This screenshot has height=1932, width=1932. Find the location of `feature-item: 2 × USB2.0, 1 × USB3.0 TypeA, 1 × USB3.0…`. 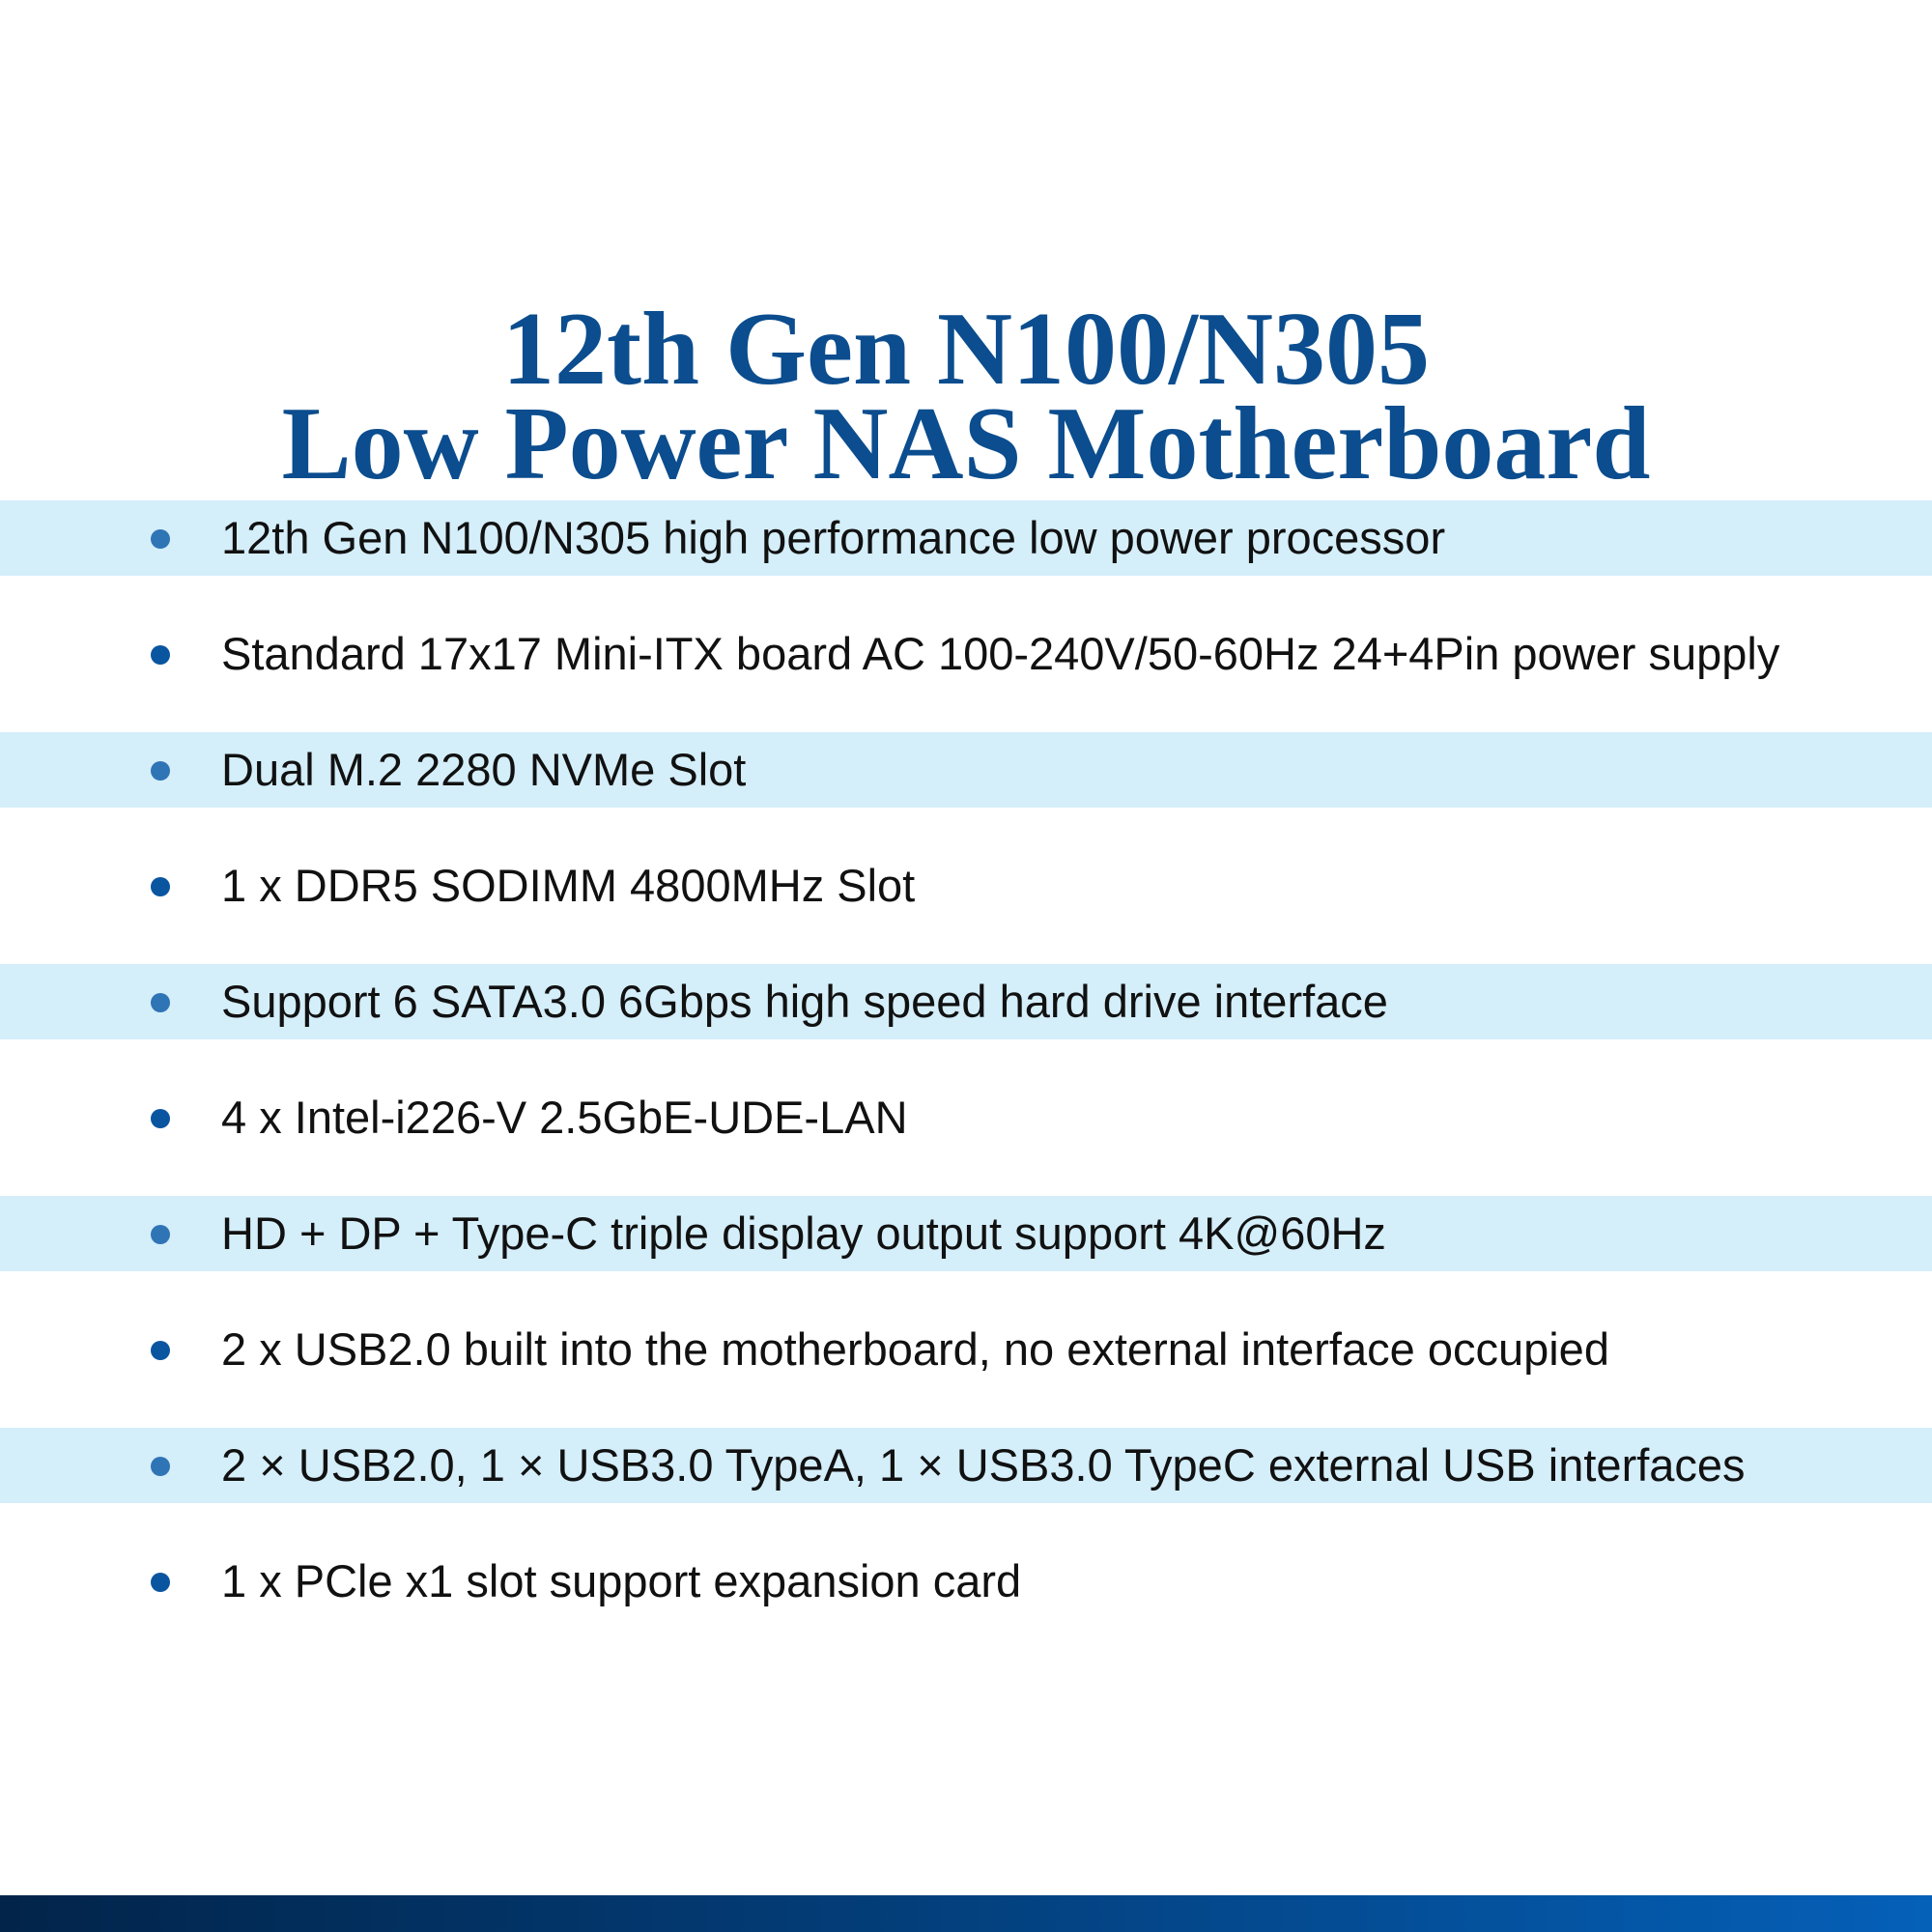

feature-item: 2 × USB2.0, 1 × USB3.0 TypeA, 1 × USB3.0… is located at coordinates (966, 1465).